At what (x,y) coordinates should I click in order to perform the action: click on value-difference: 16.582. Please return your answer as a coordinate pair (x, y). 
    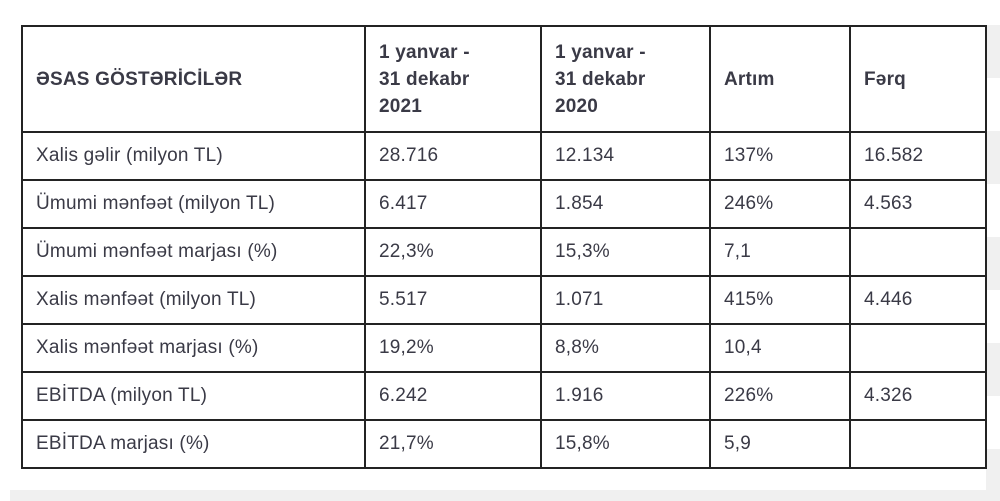
    Looking at the image, I should click on (918, 156).